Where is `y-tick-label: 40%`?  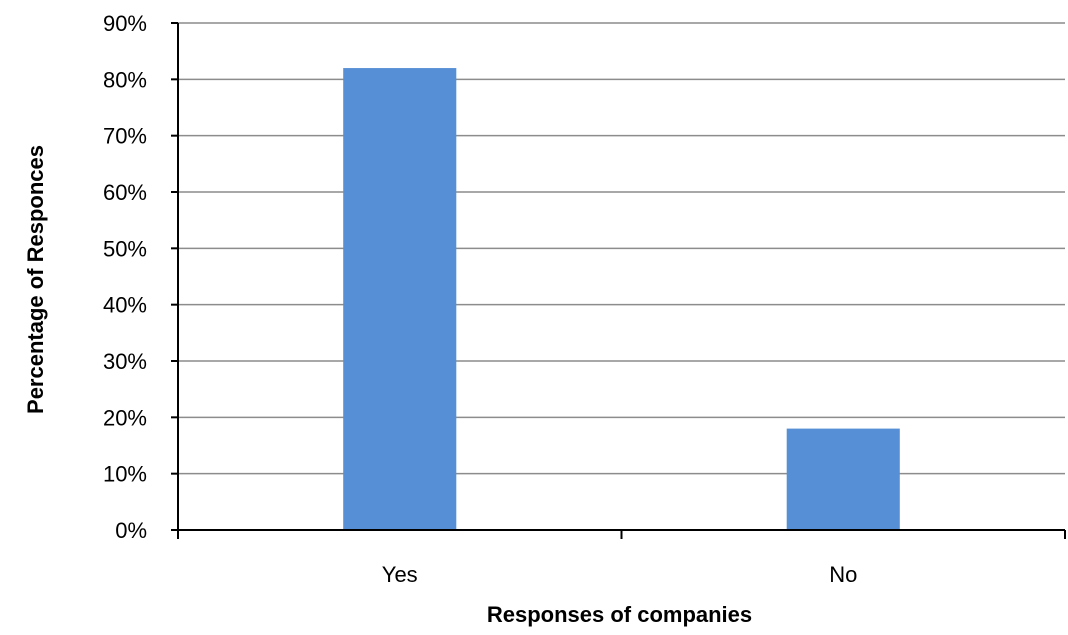 y-tick-label: 40% is located at coordinates (125, 305).